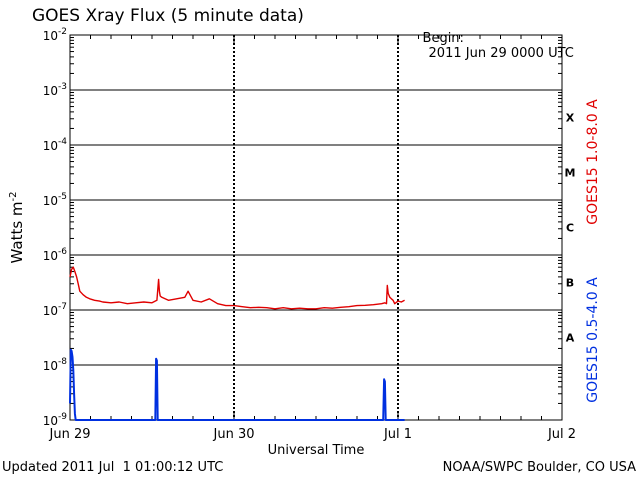 Image resolution: width=640 pixels, height=480 pixels. I want to click on flare-class-label: M, so click(570, 173).